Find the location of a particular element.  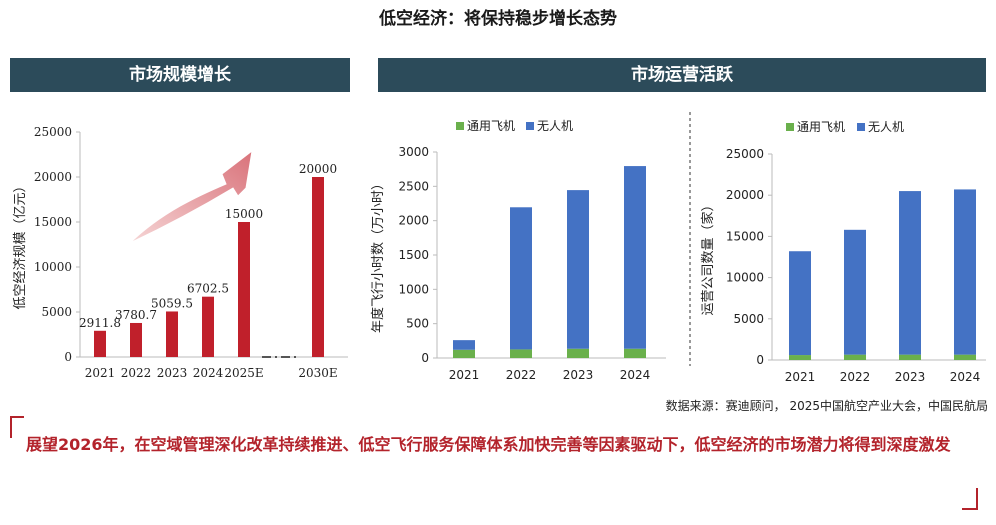

y-axis-title: 低空经济规模（亿元） is located at coordinates (20, 244).